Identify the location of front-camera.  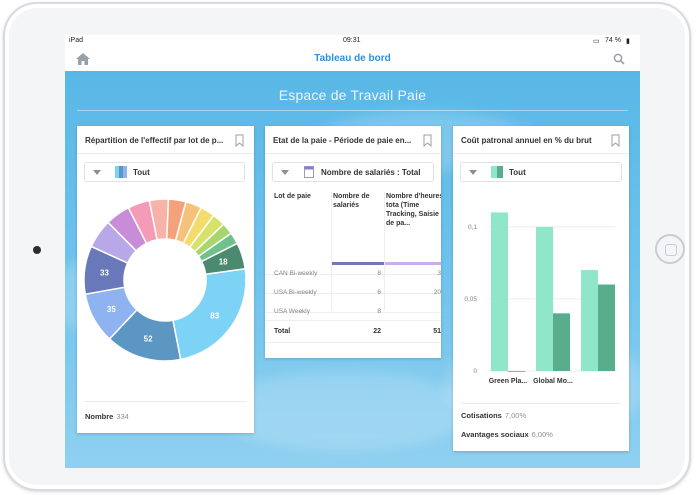
(37, 250).